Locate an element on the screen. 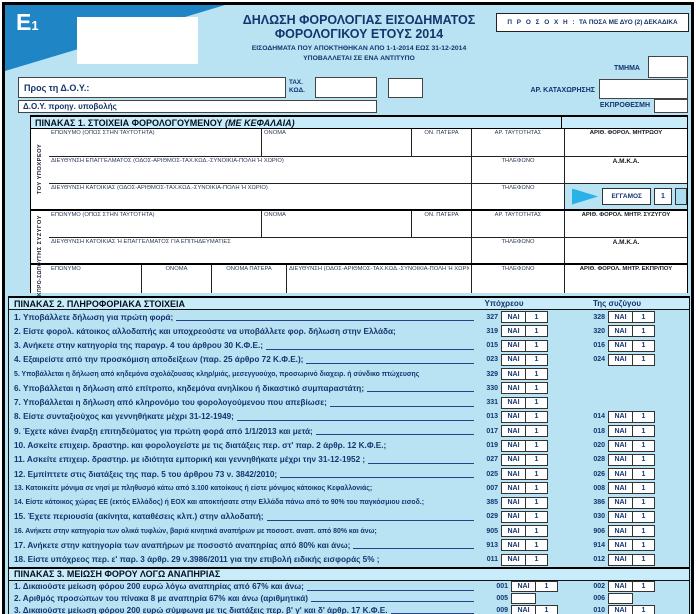 This screenshot has width=700, height=614. yes-box-011: ΝΑΙ is located at coordinates (513, 559).